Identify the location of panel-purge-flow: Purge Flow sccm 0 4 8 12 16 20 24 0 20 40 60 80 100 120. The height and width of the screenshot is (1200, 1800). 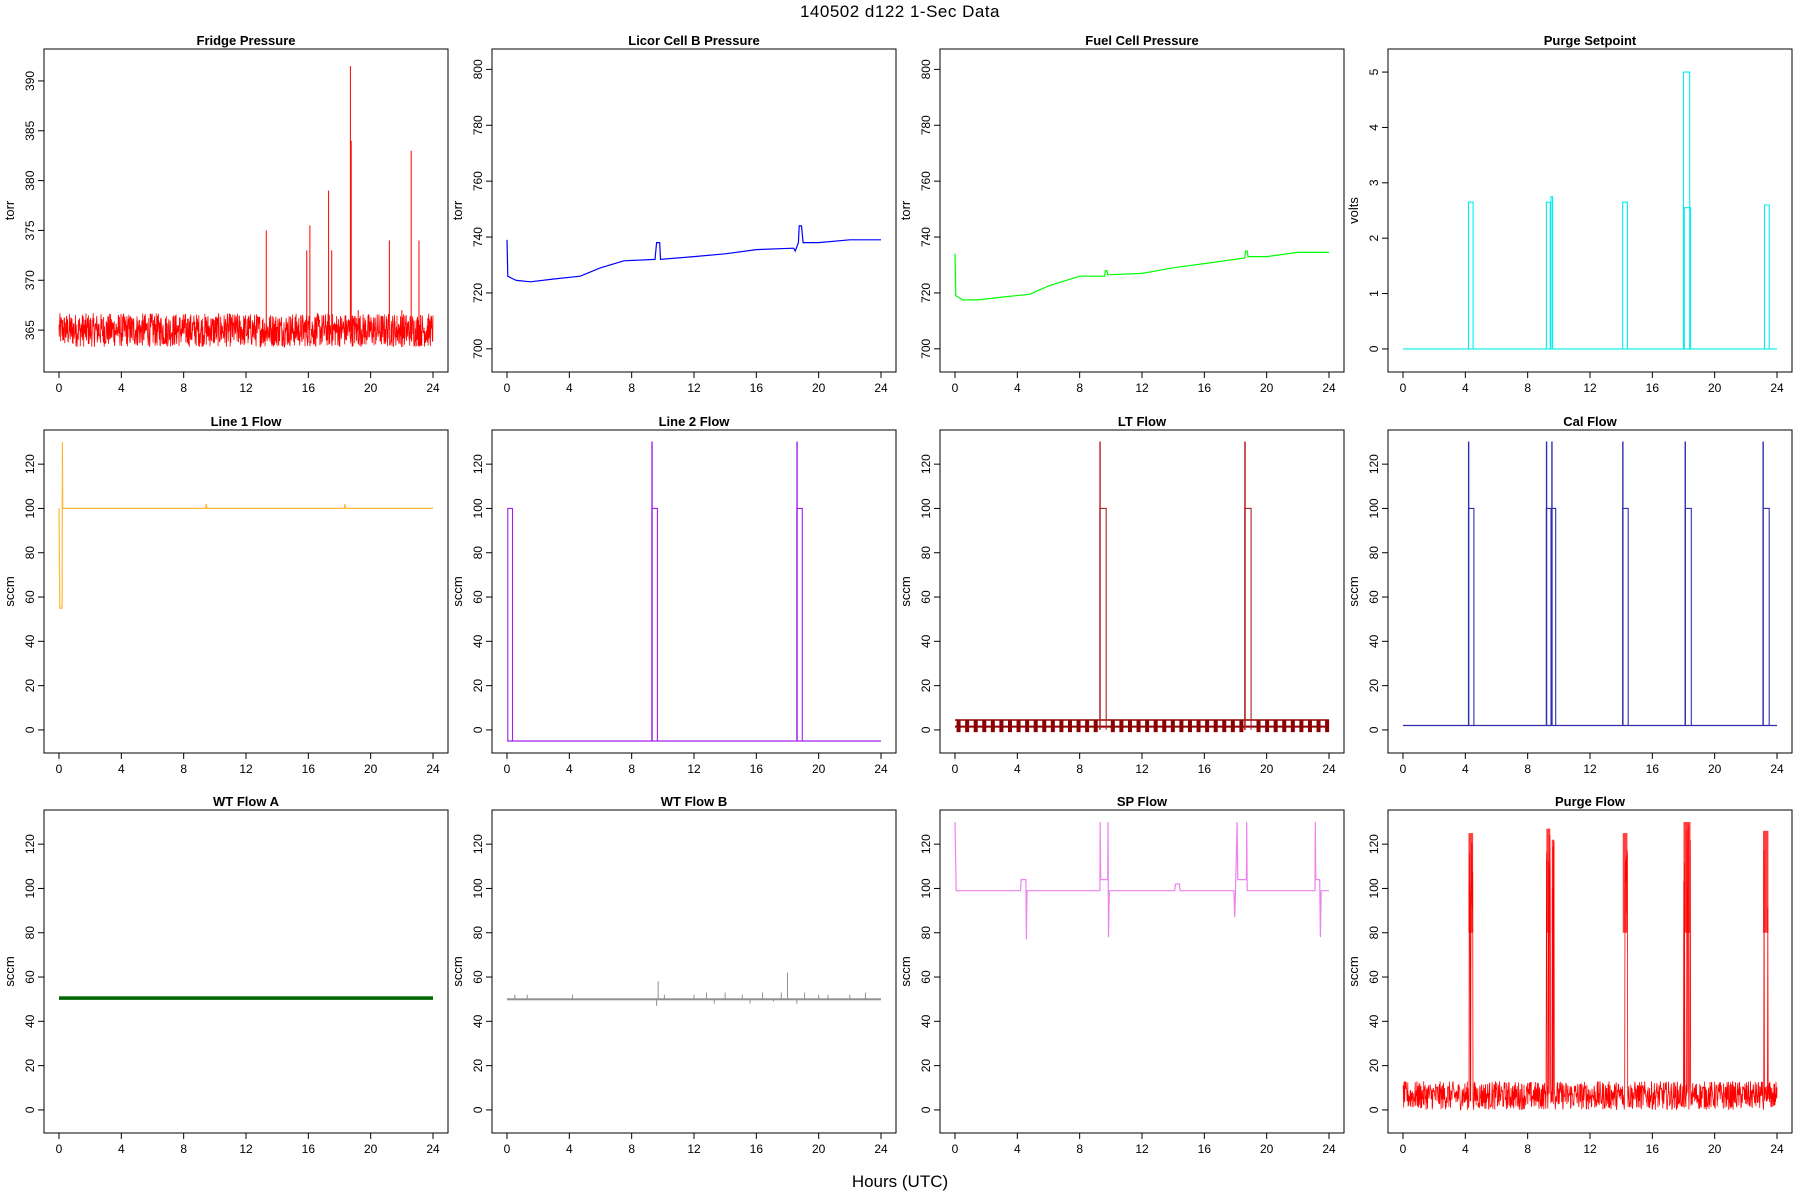
(1569, 975).